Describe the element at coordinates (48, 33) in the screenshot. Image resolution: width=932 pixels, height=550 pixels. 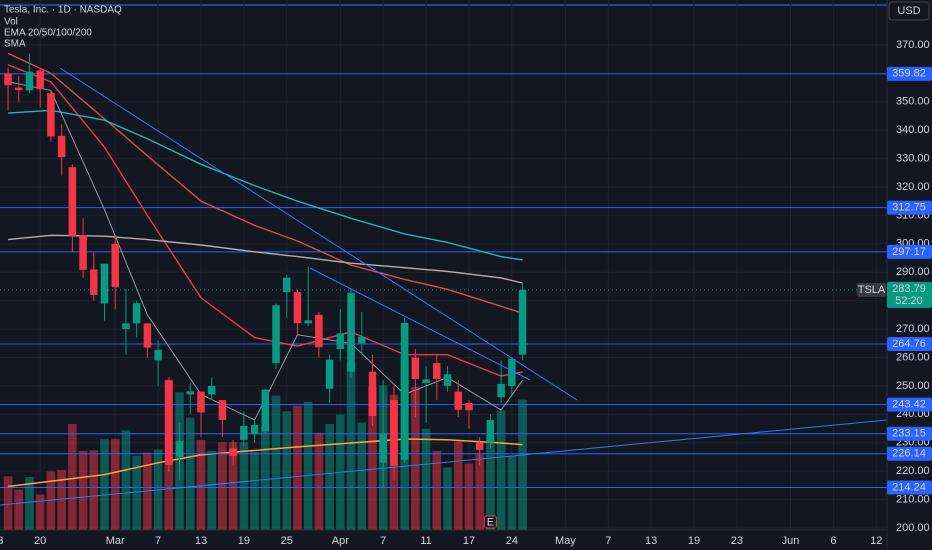
I see `indicator-label: EMA 20/50/100/200` at that location.